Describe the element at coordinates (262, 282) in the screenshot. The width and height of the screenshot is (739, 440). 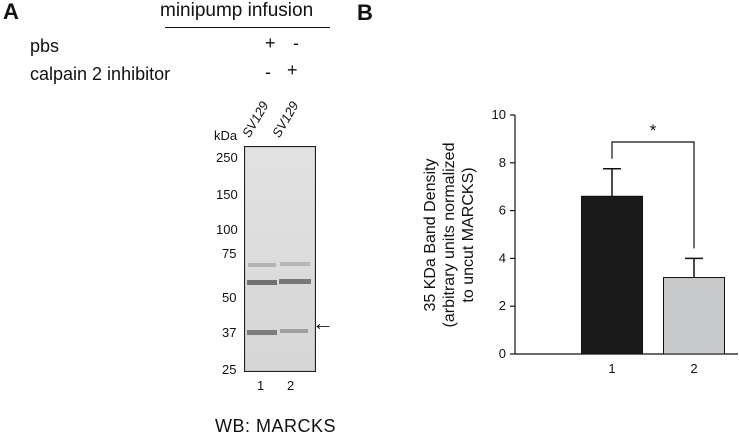
I see `band-55-lane1` at that location.